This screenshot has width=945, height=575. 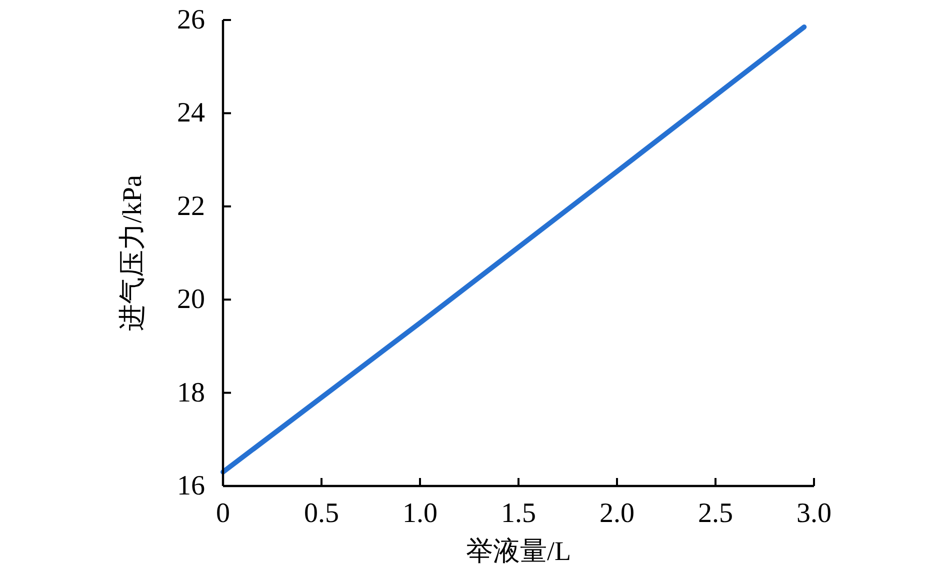 I want to click on x-axis-title: 举液量/L, so click(x=518, y=551).